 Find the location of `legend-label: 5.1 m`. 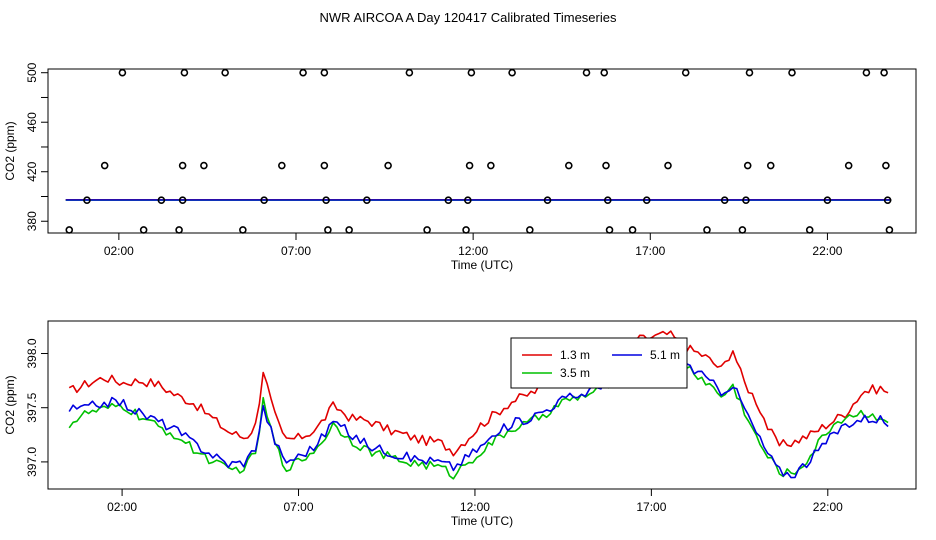

legend-label: 5.1 m is located at coordinates (665, 355).